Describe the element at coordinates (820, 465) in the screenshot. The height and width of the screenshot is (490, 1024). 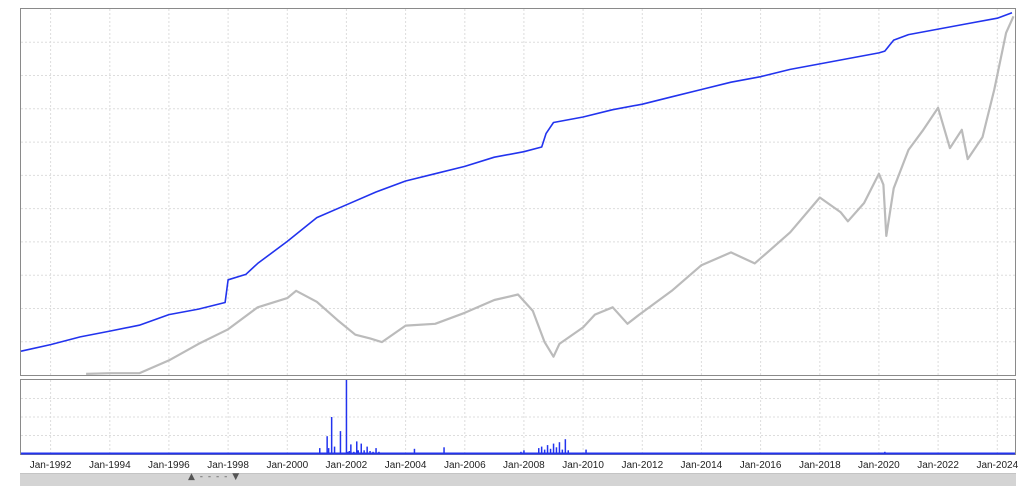
I see `x-tick-label: Jan-2018` at that location.